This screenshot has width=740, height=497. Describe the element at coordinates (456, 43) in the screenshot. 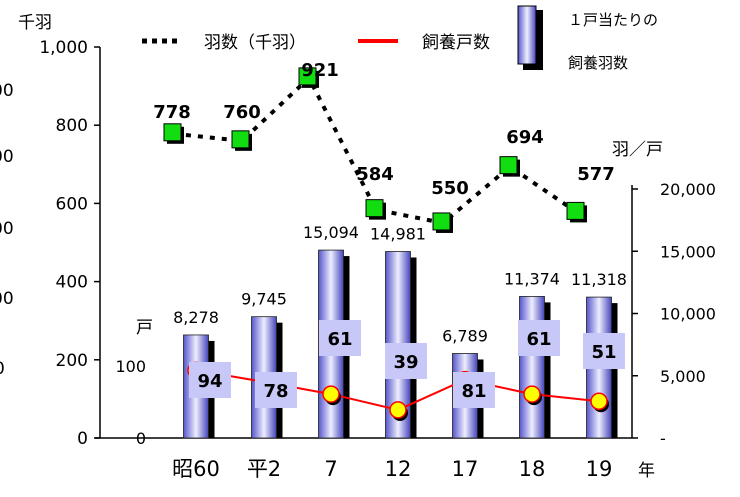

I see `legend-households-label: 飼養戸数` at that location.